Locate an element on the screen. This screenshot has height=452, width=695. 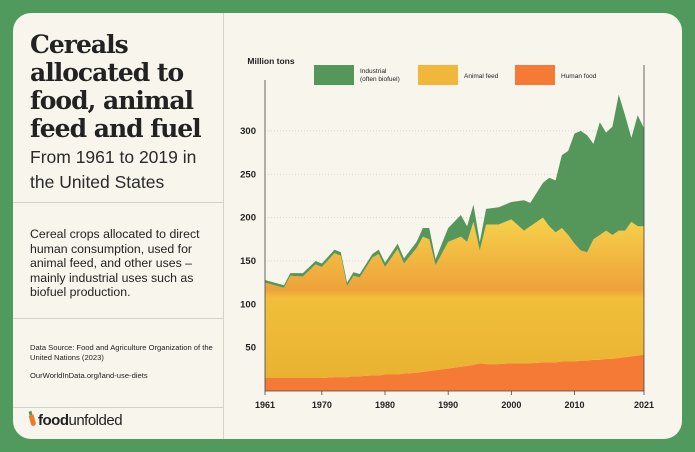
legend-item: Animal feed is located at coordinates (458, 75).